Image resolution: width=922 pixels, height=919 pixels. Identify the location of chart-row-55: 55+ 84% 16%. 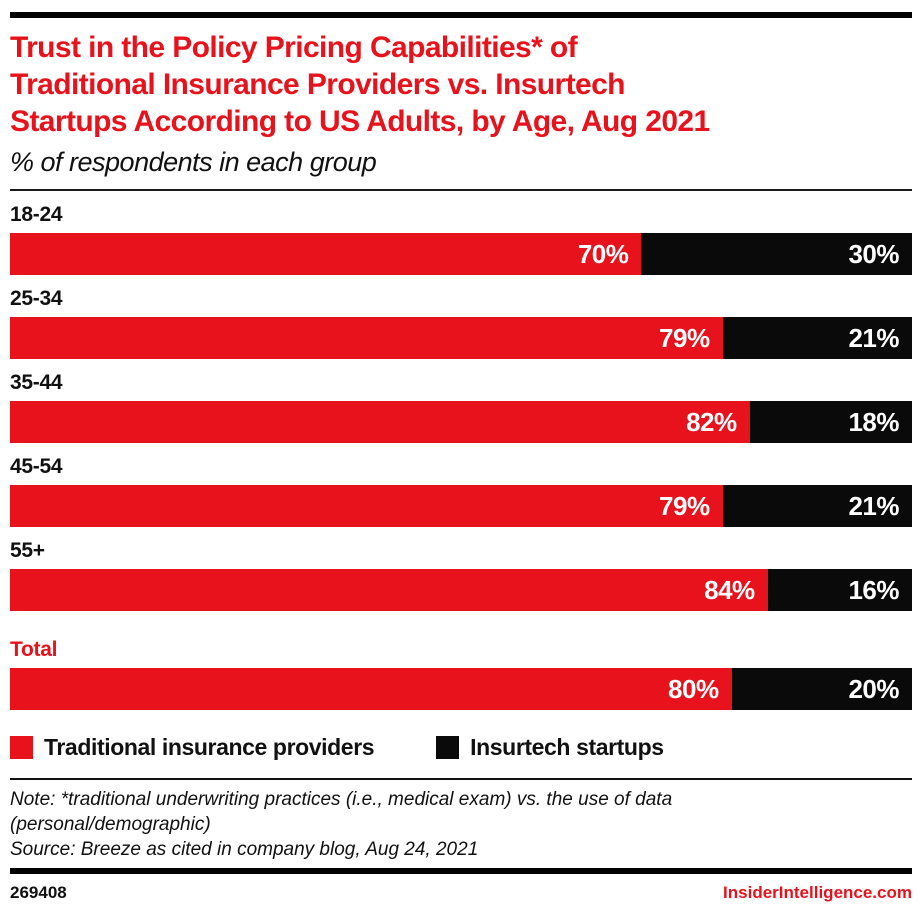
(461, 575).